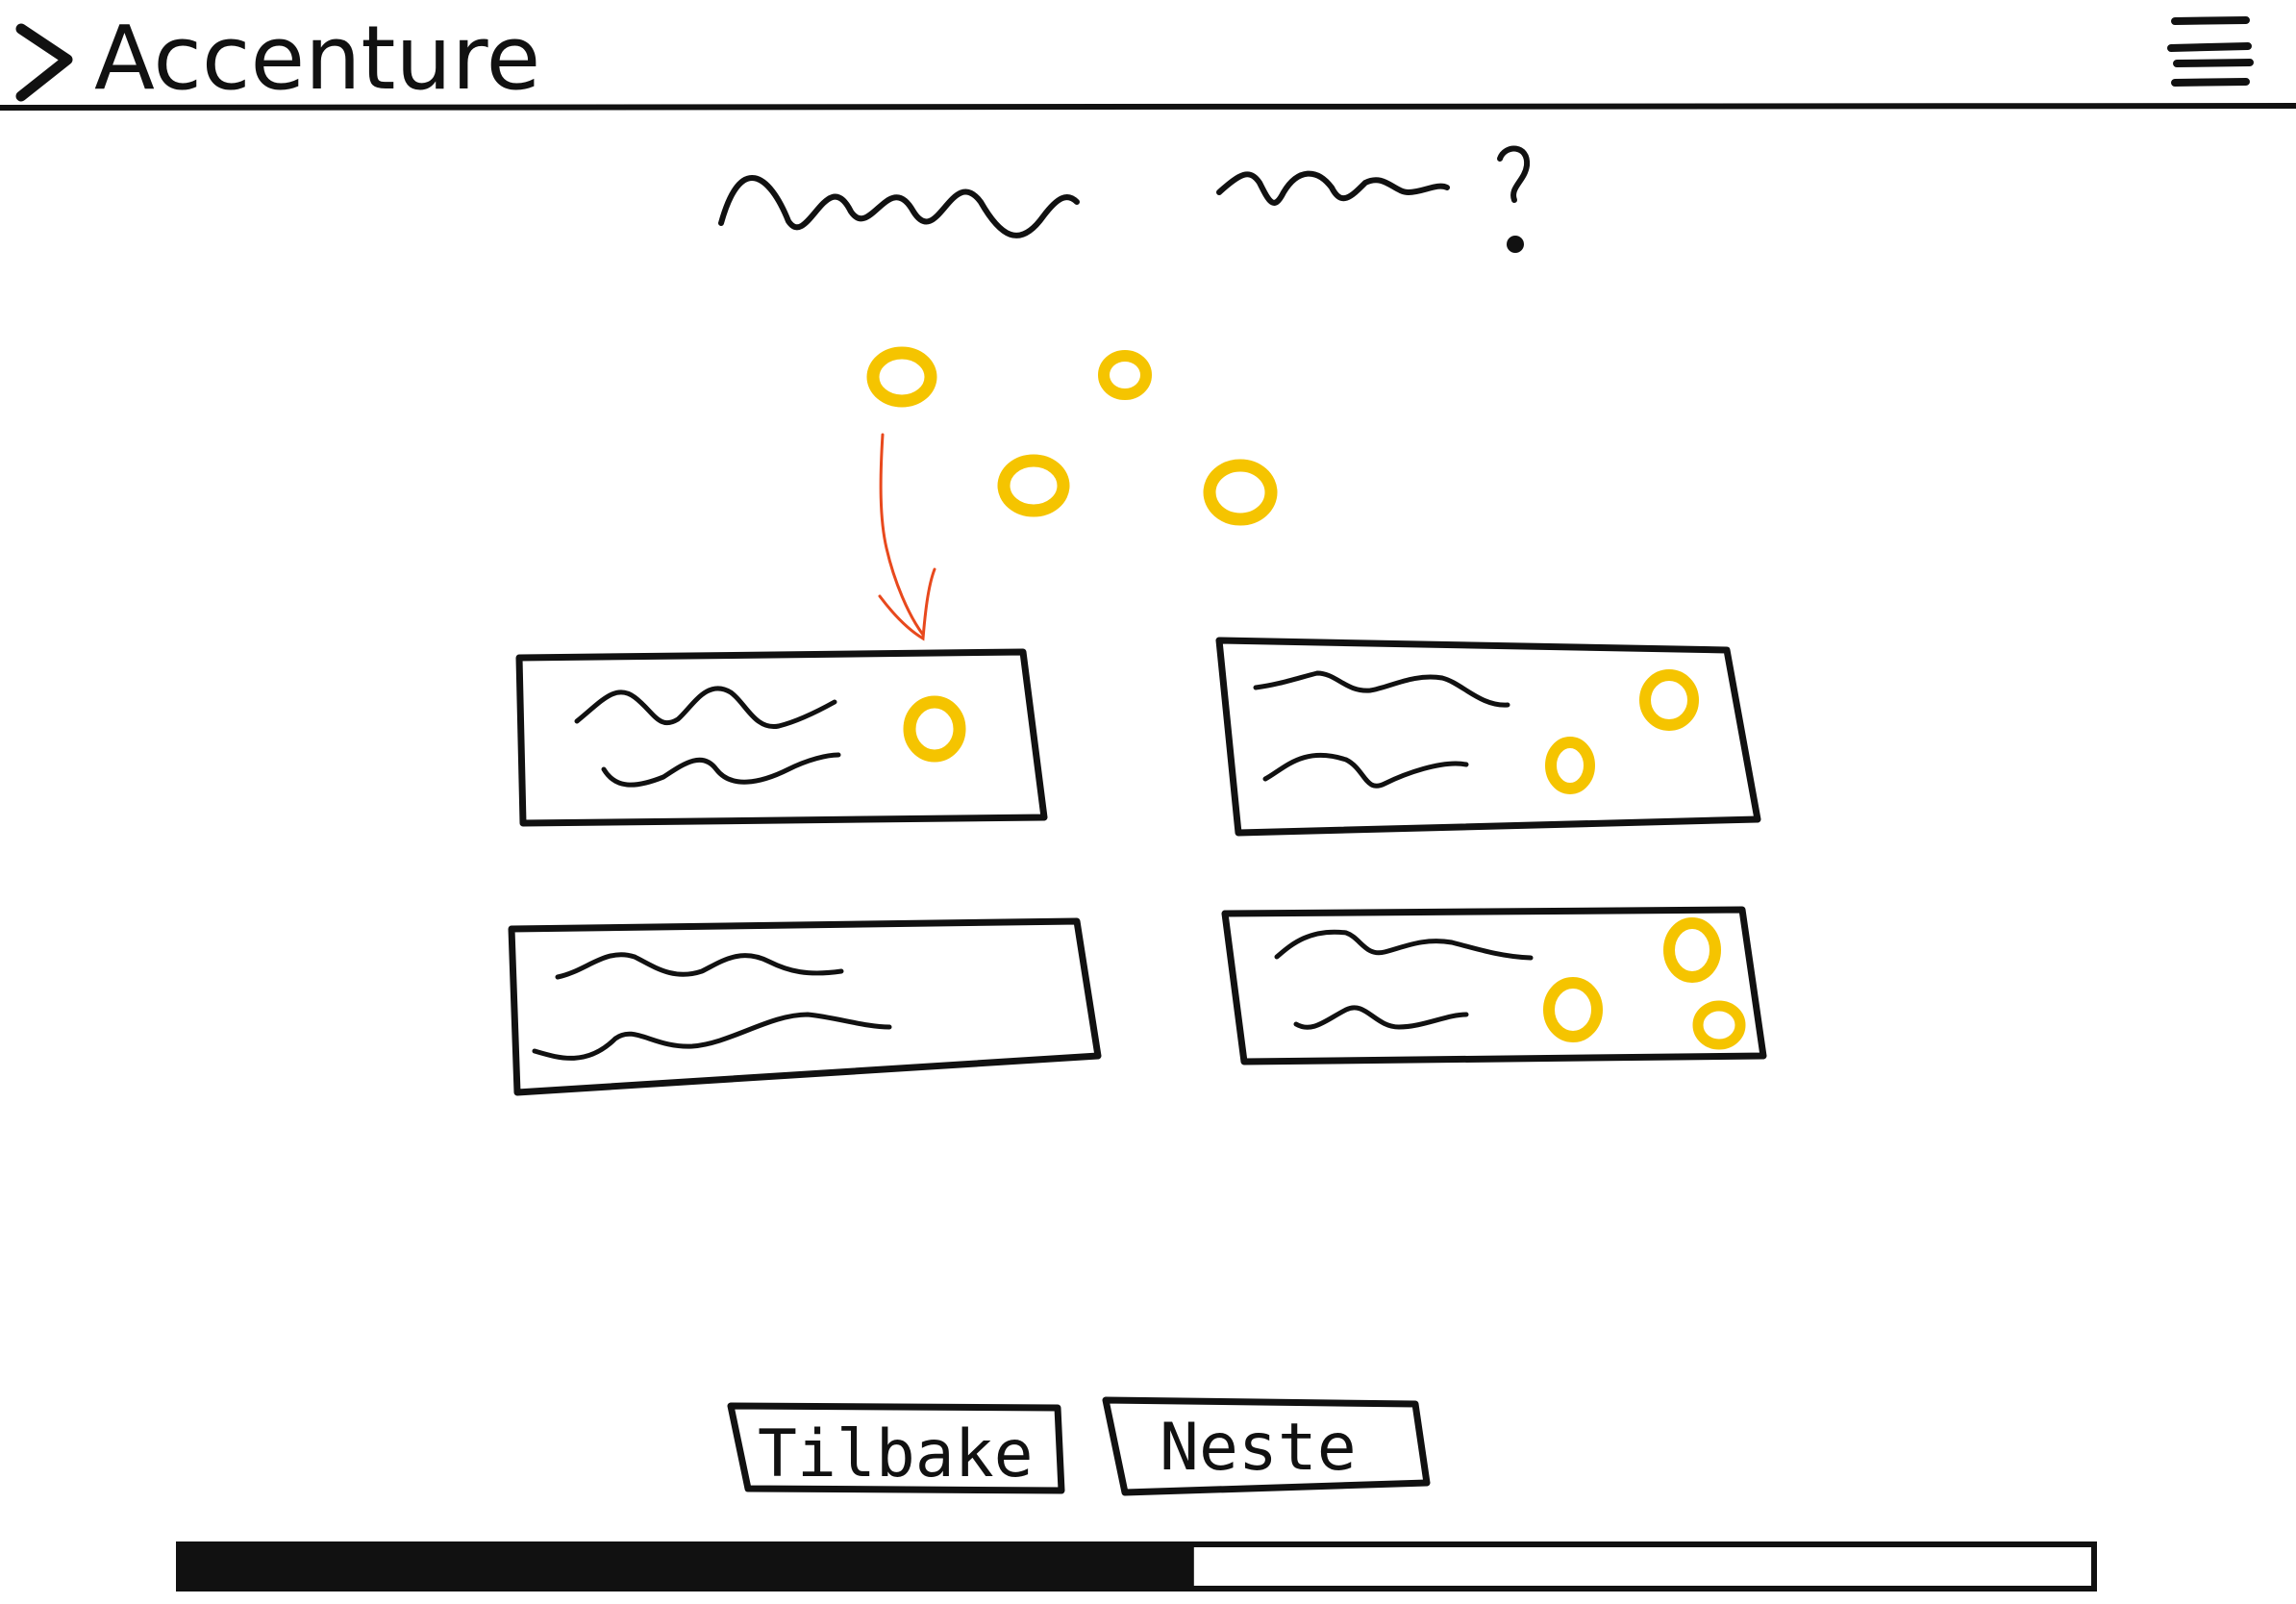 The image size is (2296, 1604). What do you see at coordinates (1072, 436) in the screenshot?
I see `token-pool` at bounding box center [1072, 436].